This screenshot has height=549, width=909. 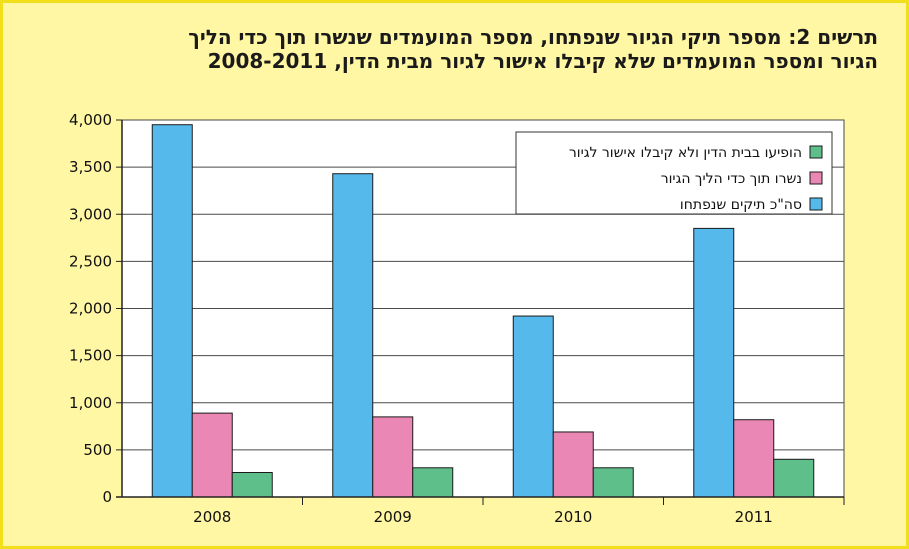 I want to click on legend-label: סה"כ תיקים שנפתחו, so click(x=741, y=205).